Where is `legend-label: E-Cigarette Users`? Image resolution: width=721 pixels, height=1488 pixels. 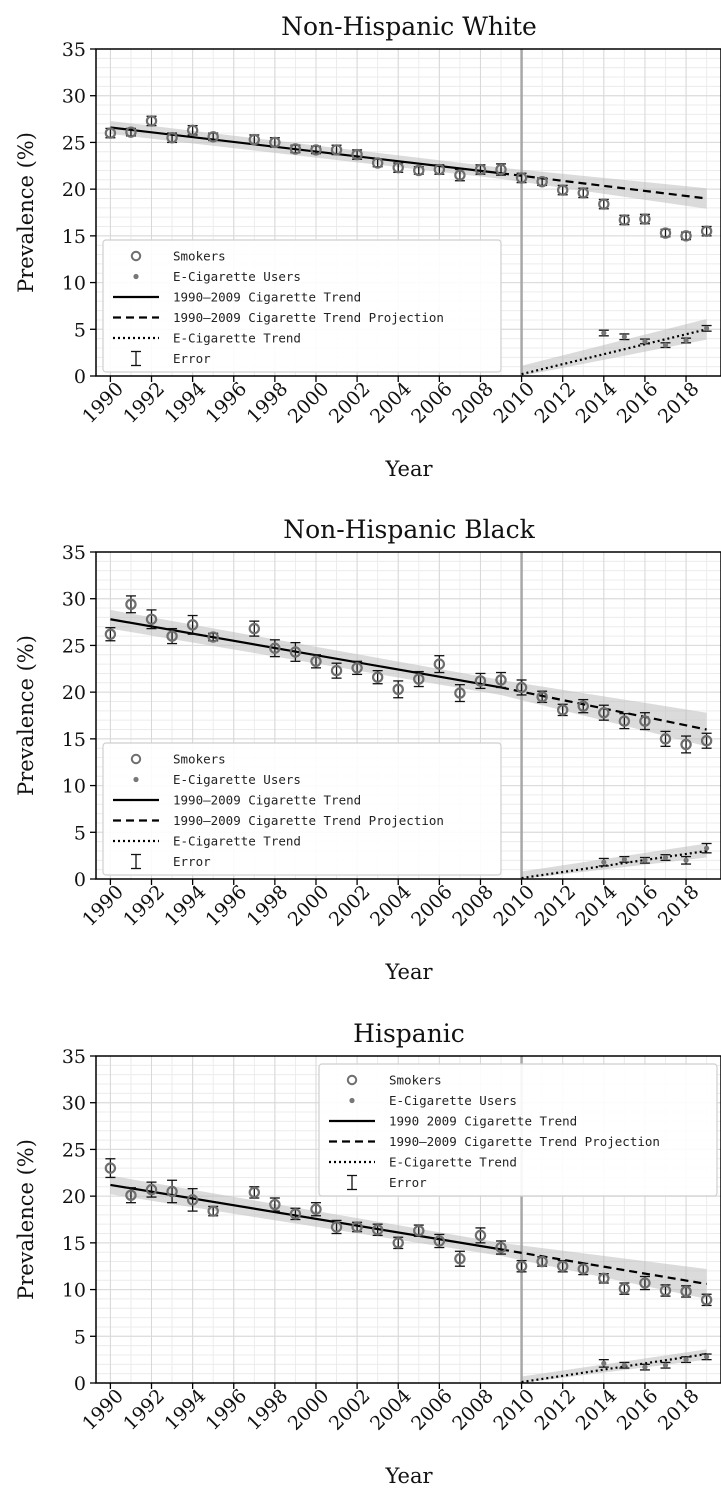 legend-label: E-Cigarette Users is located at coordinates (237, 276).